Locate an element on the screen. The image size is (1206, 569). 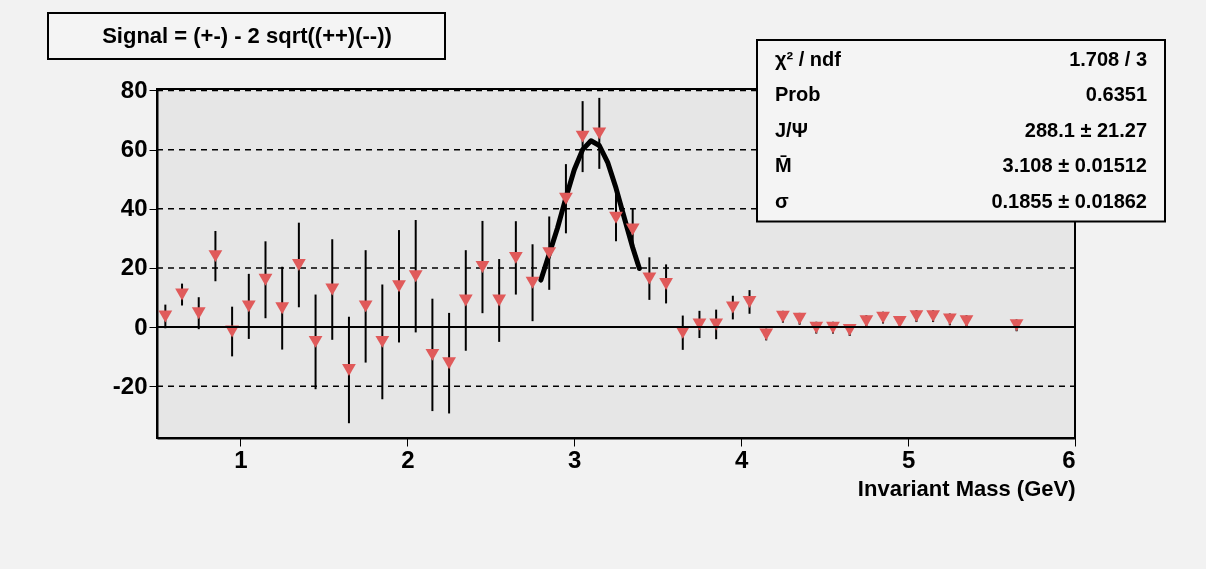
x-tick-label: 5 is located at coordinates (908, 459).